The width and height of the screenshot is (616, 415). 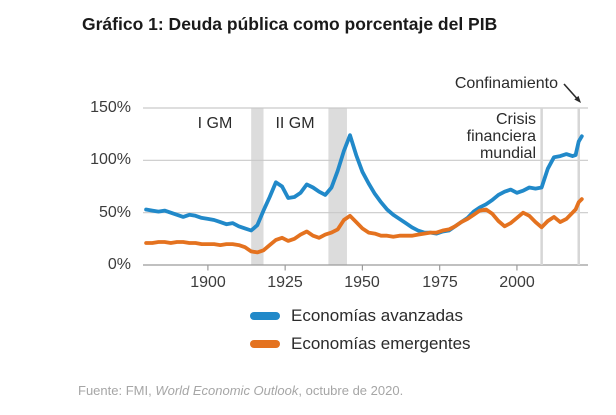 I want to click on x-axis-tick-label: 1975, so click(x=440, y=282).